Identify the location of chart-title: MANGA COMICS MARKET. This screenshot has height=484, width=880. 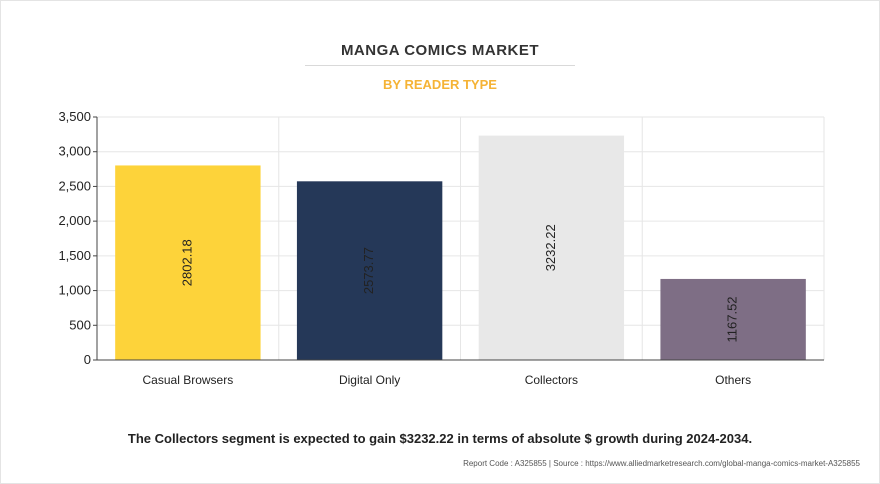
(440, 50).